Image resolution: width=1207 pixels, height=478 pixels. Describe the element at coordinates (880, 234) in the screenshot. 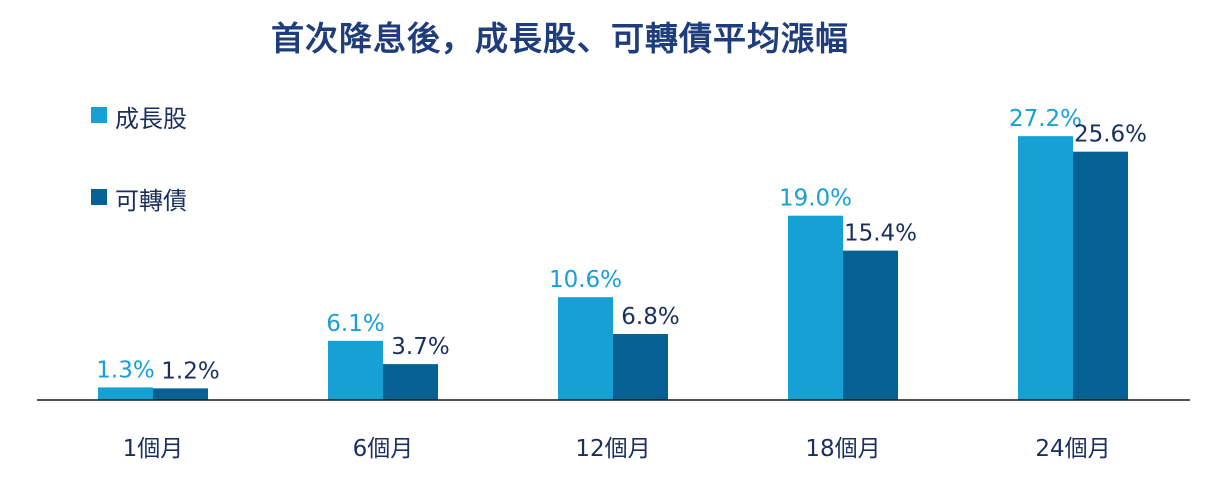

I see `data-label-convertible-3: 15.4%` at that location.